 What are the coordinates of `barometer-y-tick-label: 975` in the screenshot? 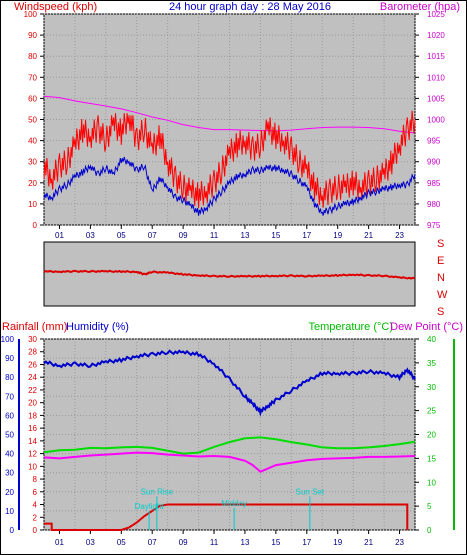 It's located at (434, 225).